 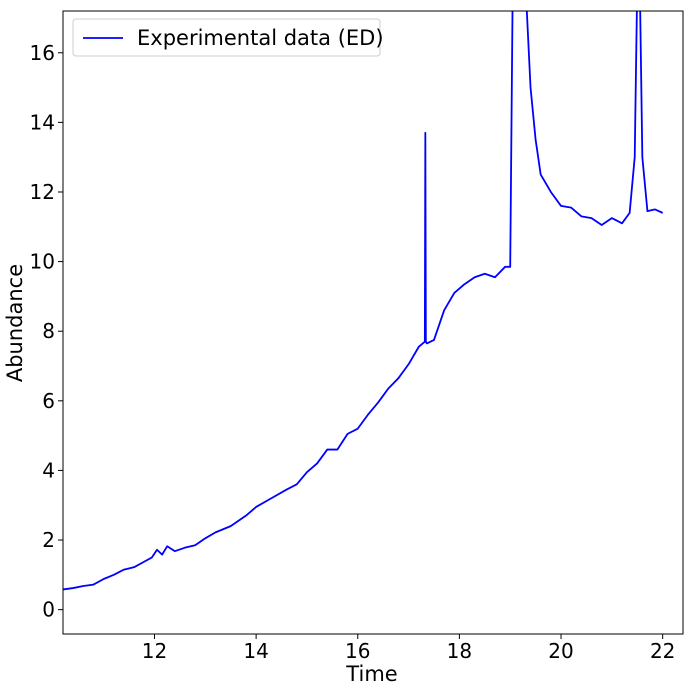 I want to click on y-tick-label: 6, so click(x=48, y=401).